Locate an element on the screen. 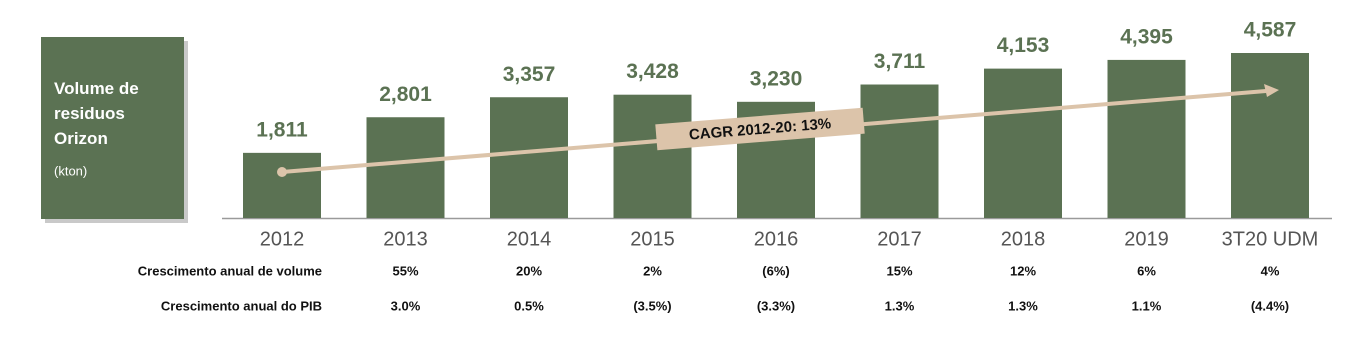 This screenshot has height=344, width=1366. x-tick-label: 2015 is located at coordinates (652, 239).